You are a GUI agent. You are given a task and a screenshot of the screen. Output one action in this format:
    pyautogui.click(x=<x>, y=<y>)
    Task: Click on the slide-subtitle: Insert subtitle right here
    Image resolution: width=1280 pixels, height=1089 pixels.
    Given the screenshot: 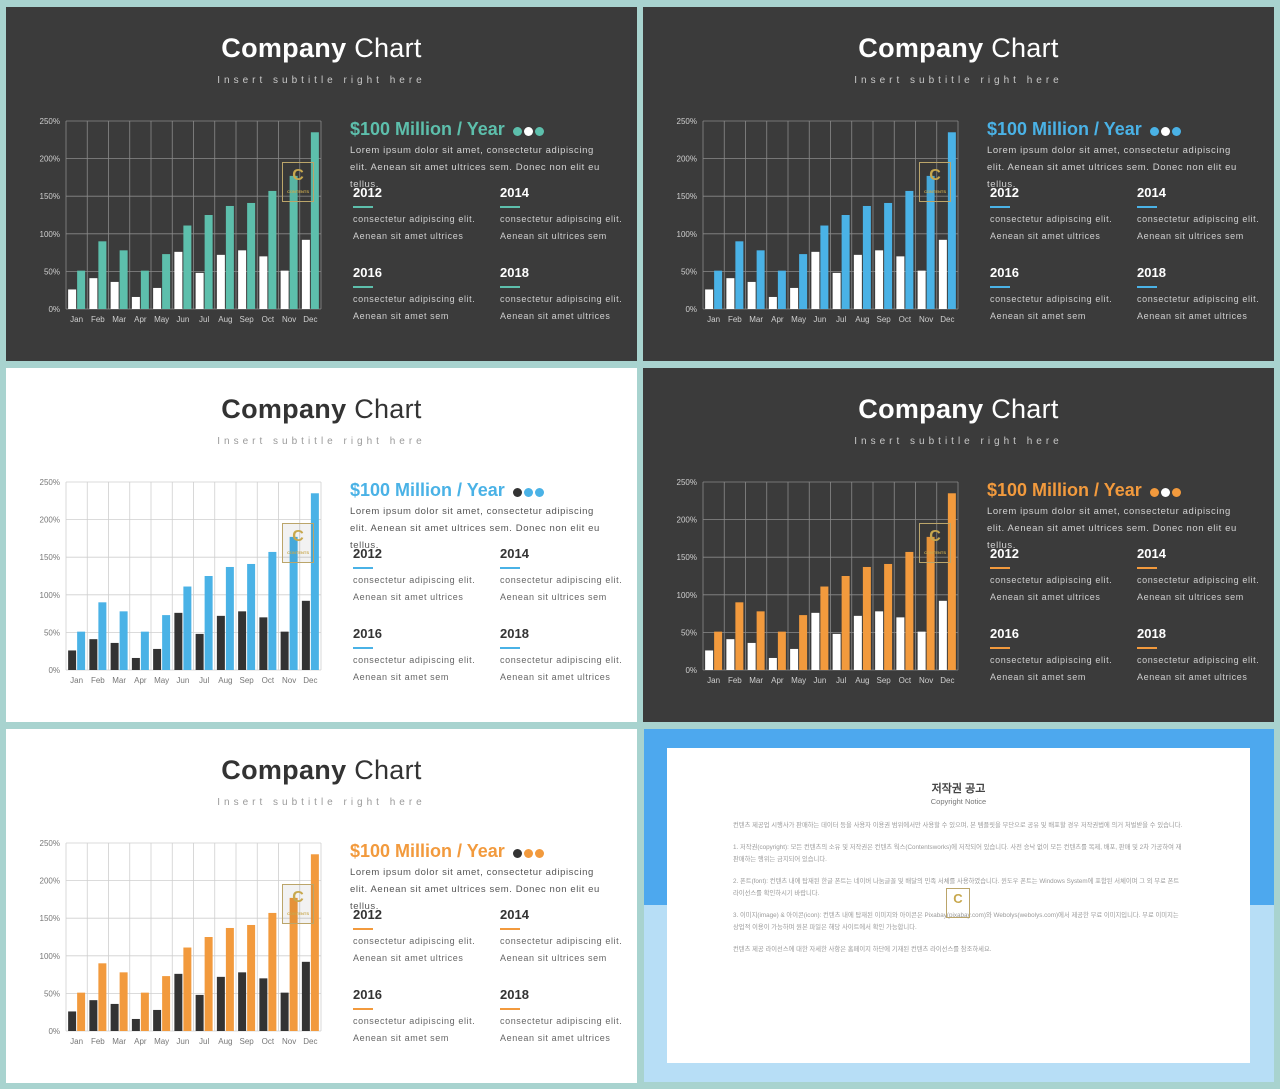 What is the action you would take?
    pyautogui.click(x=321, y=802)
    